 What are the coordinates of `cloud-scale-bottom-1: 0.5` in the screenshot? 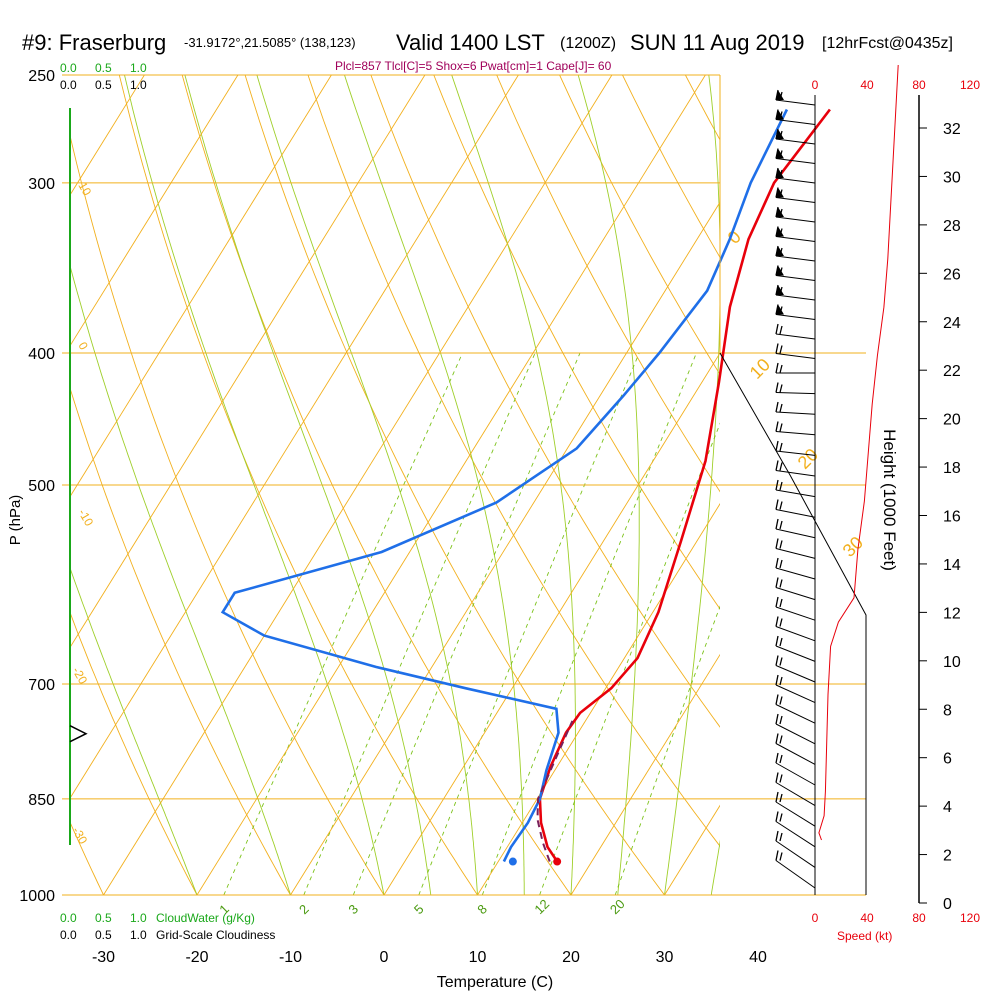 It's located at (103, 918).